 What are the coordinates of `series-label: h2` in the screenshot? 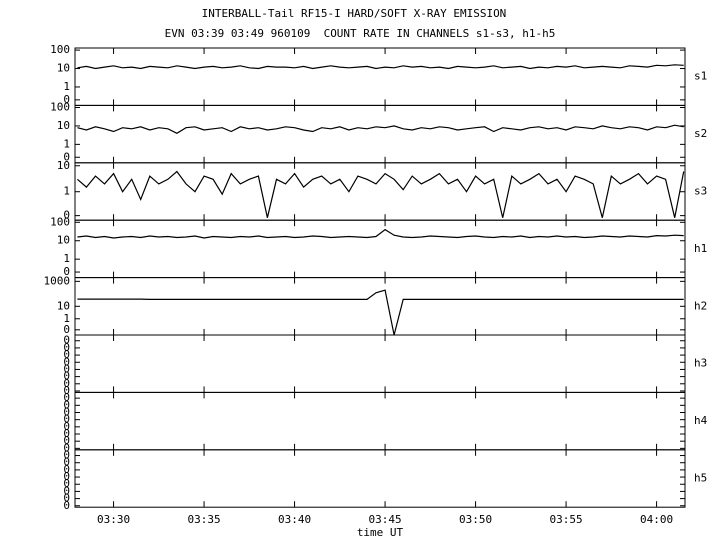 It's located at (700, 305).